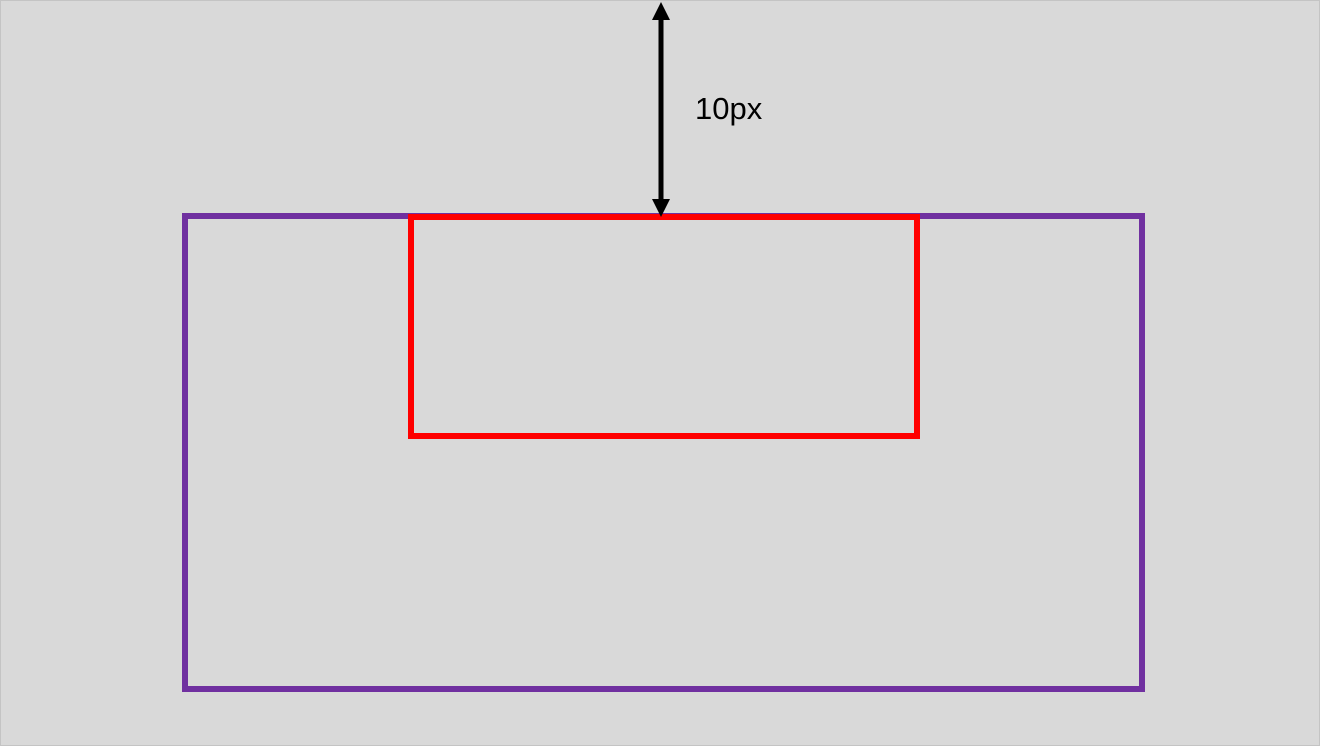 The height and width of the screenshot is (746, 1320). Describe the element at coordinates (661, 109) in the screenshot. I see `double-headed-vertical-arrow-icon` at that location.